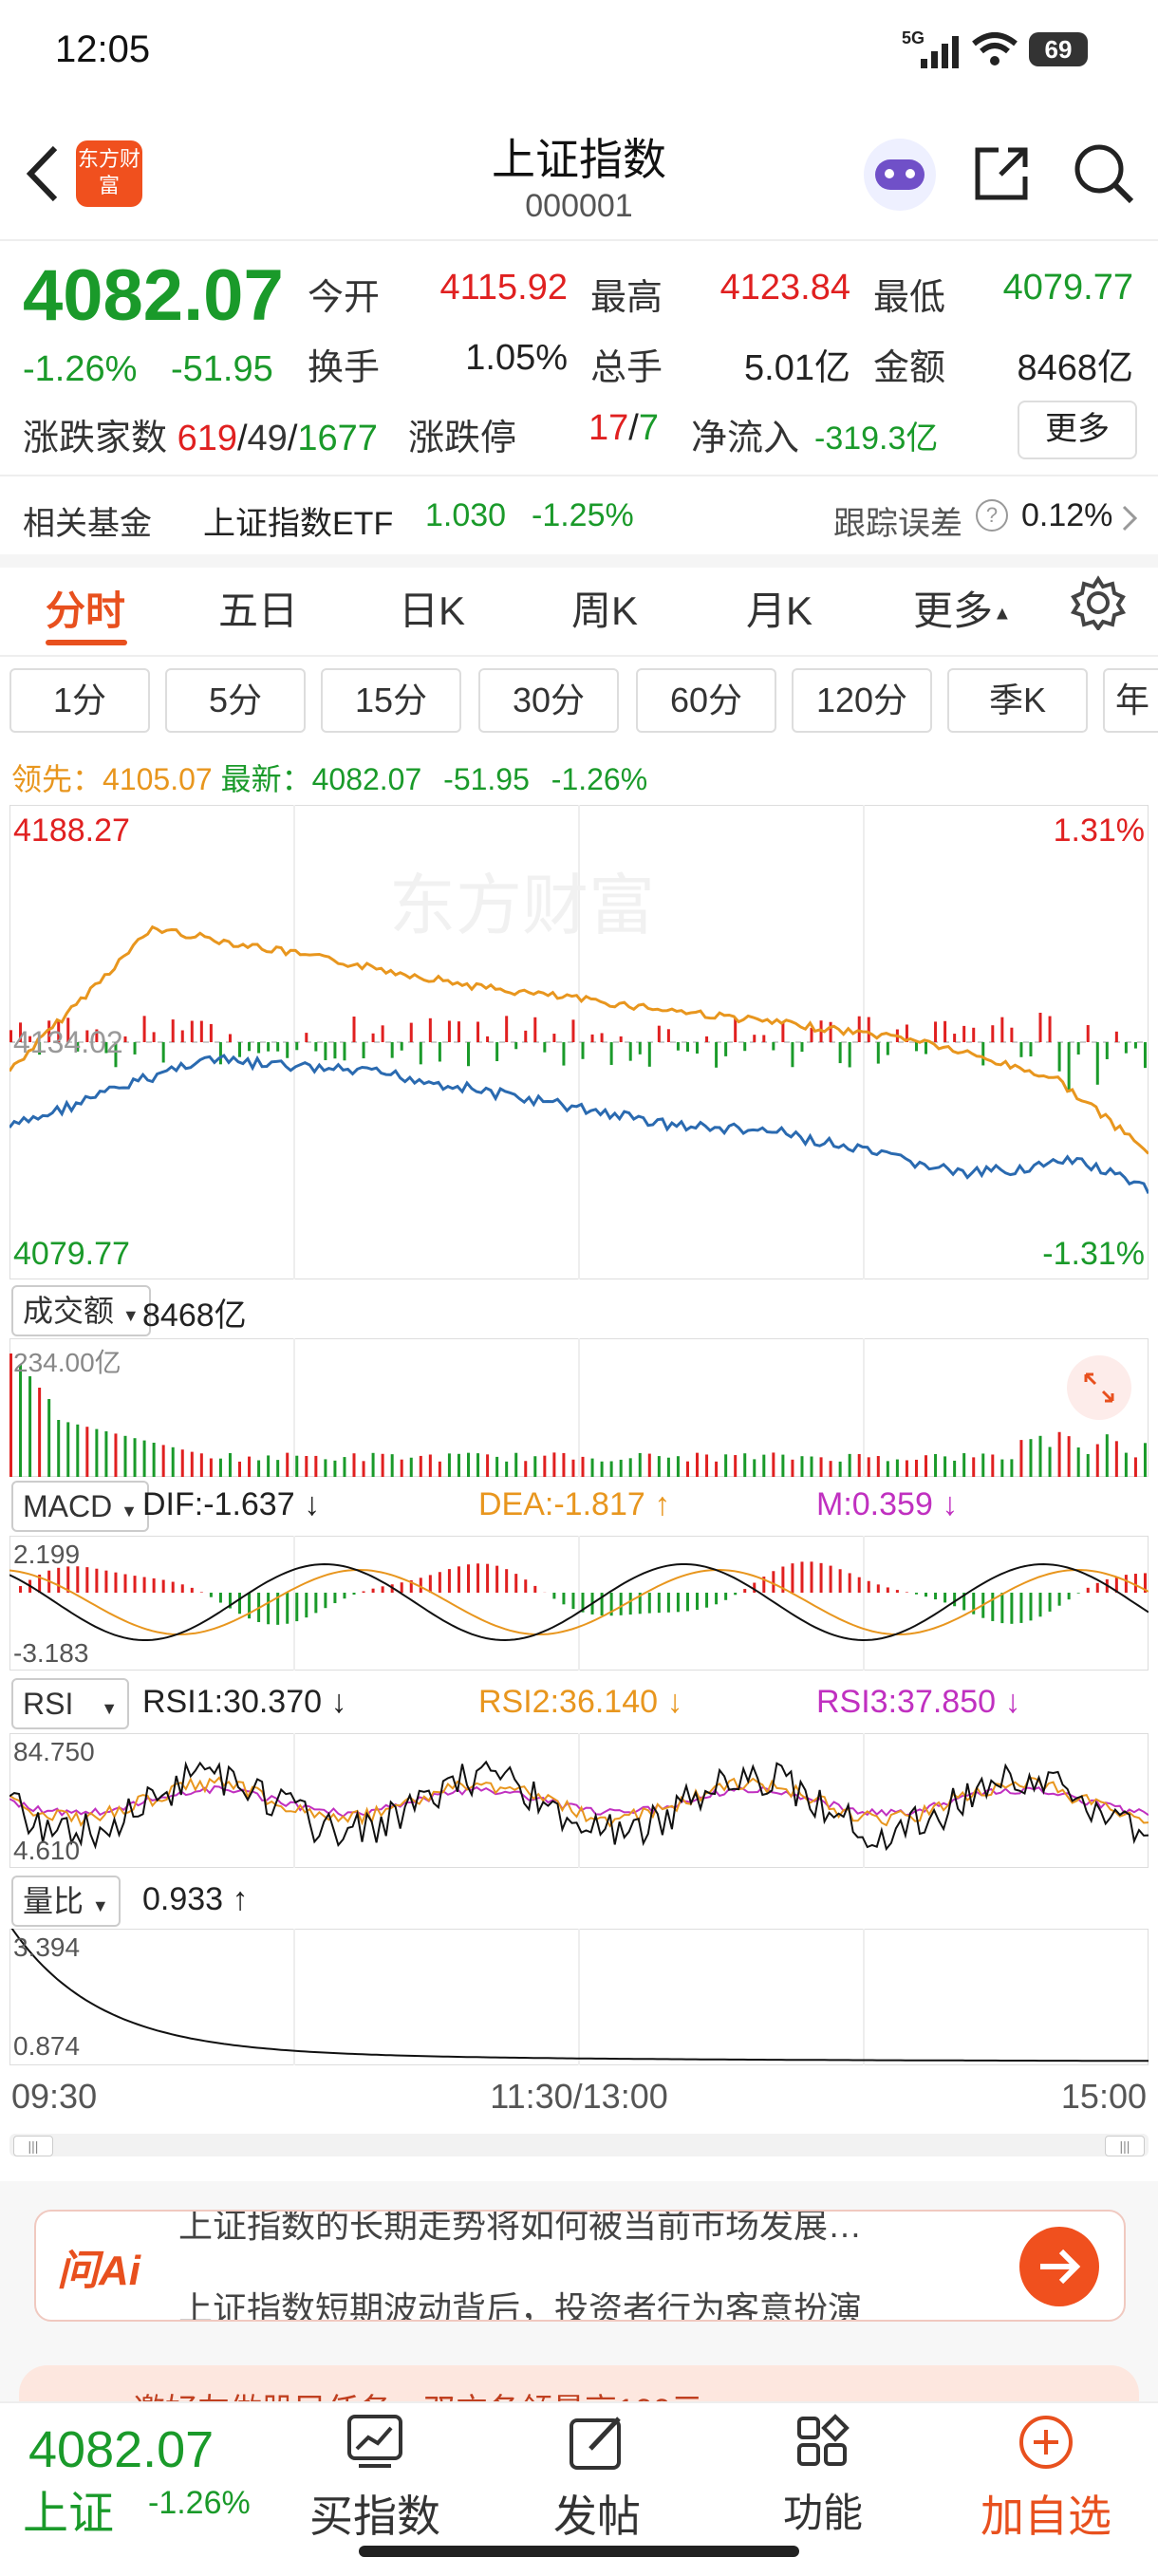 The image size is (1158, 2576). I want to click on more-quote-button: 更多, so click(1077, 430).